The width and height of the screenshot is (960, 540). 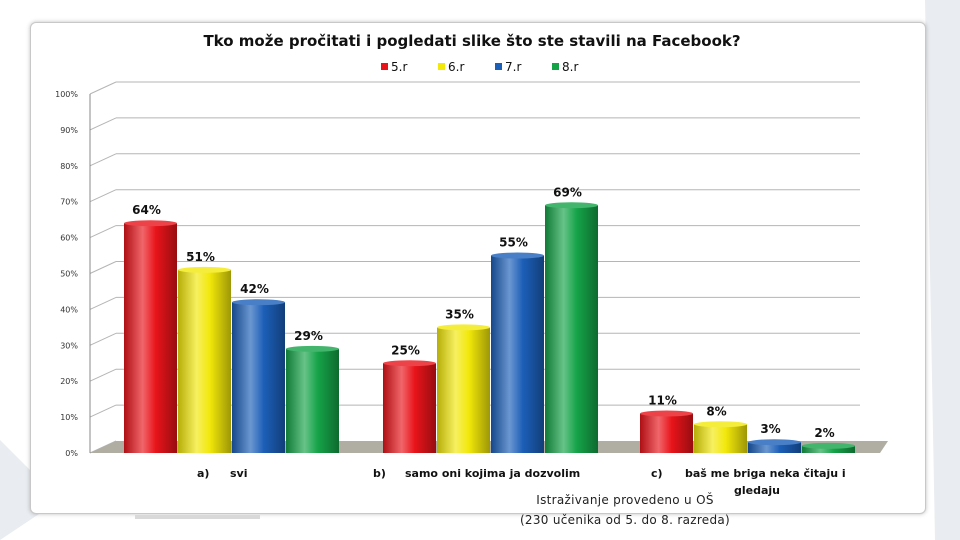 What do you see at coordinates (312, 400) in the screenshot?
I see `bar-8.r-cat-1` at bounding box center [312, 400].